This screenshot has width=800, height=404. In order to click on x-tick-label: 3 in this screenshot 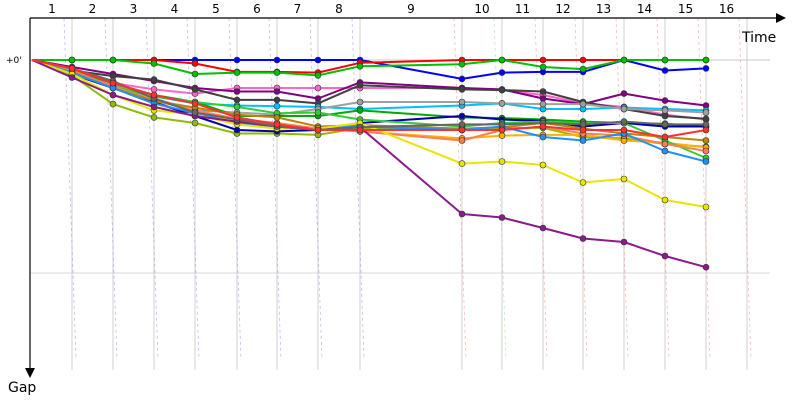, I will do `click(134, 9)`.